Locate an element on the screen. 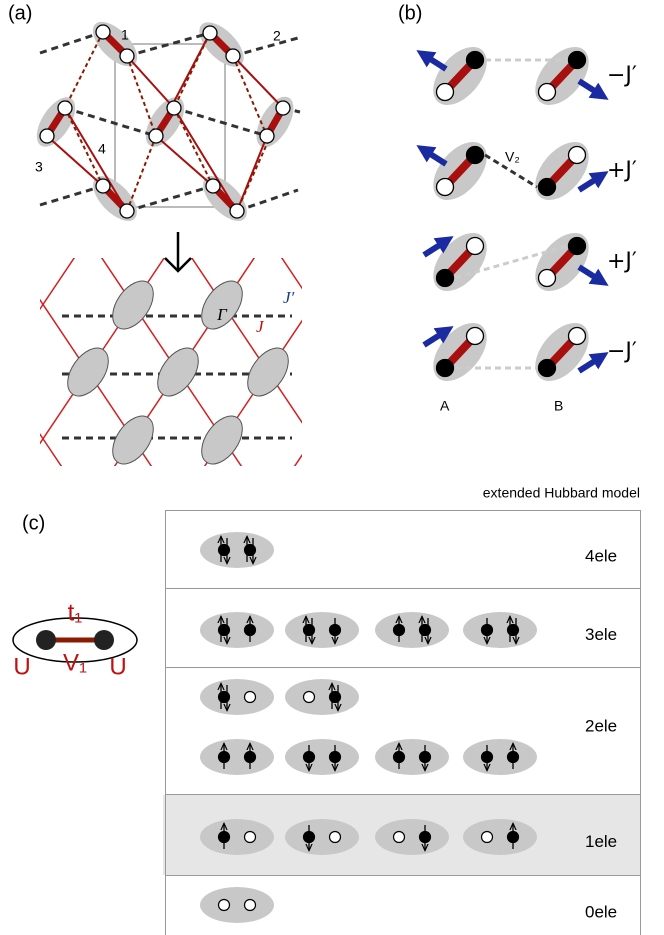 This screenshot has width=664, height=935. panel-label: (a) is located at coordinates (20, 13).